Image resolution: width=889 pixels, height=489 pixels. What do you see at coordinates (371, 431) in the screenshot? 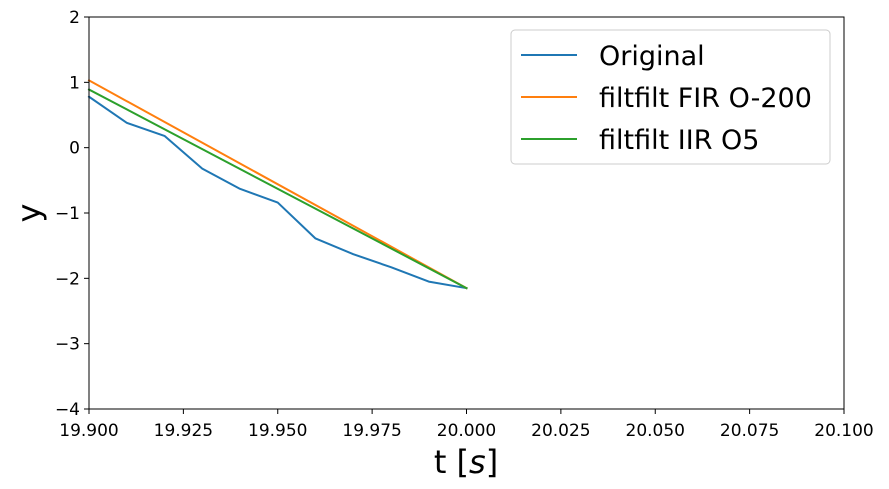
I see `x-tick-label: 19.975` at bounding box center [371, 431].